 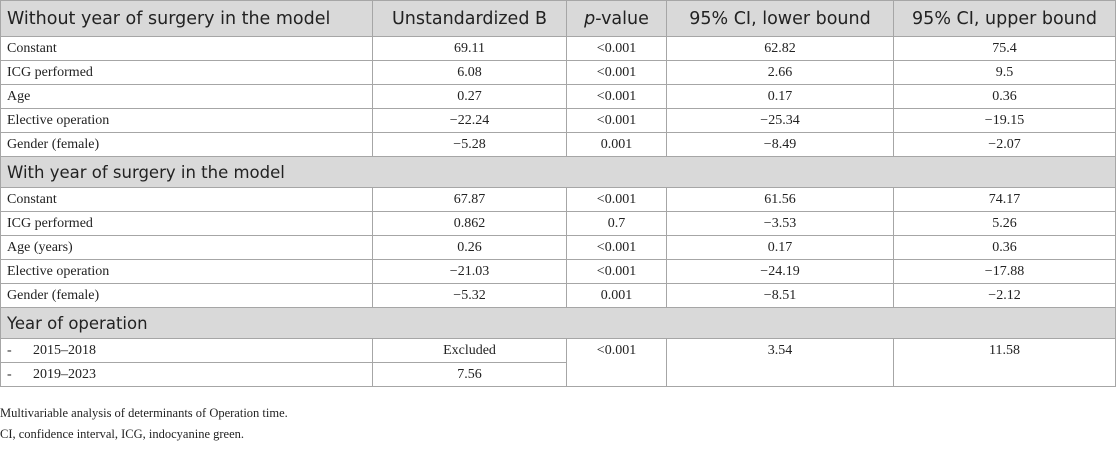 I want to click on cell: −19.15, so click(x=1004, y=120).